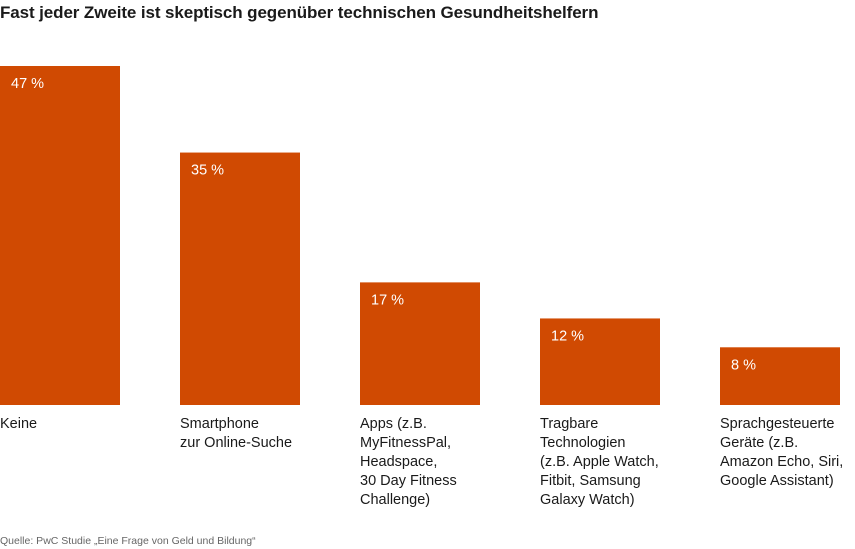 This screenshot has height=549, width=855. What do you see at coordinates (759, 443) in the screenshot?
I see `category-label-line: Geräte (z.B.` at bounding box center [759, 443].